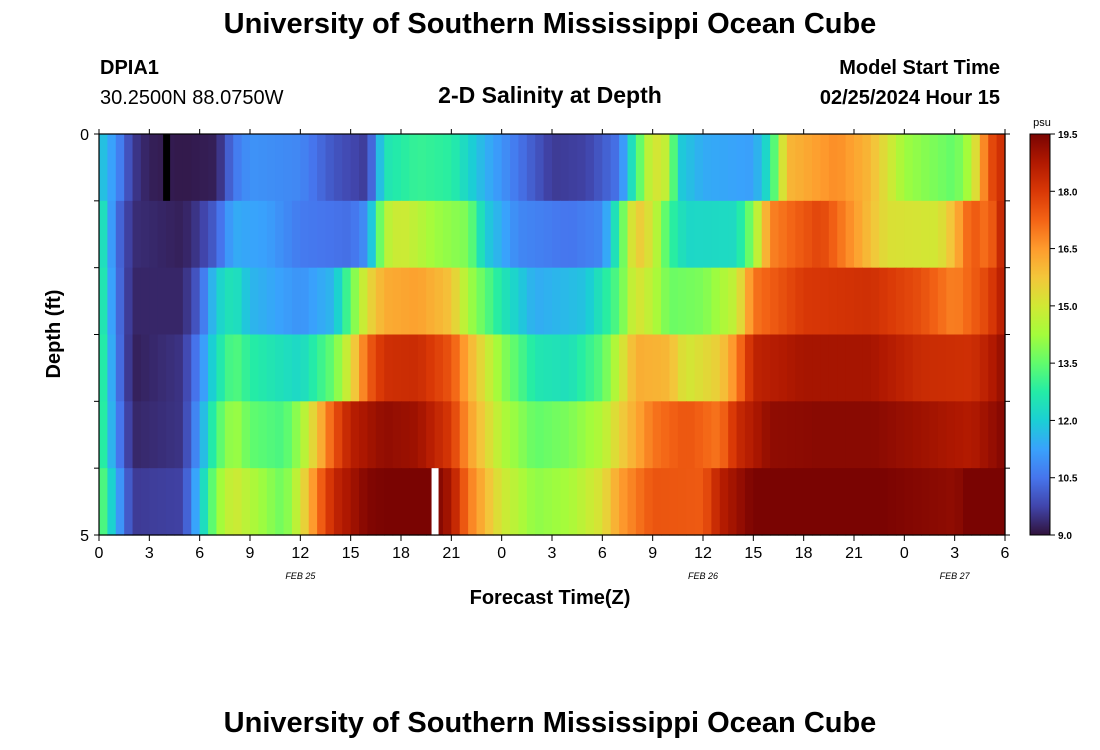  What do you see at coordinates (435, 501) in the screenshot?
I see `white-bar-marker` at bounding box center [435, 501].